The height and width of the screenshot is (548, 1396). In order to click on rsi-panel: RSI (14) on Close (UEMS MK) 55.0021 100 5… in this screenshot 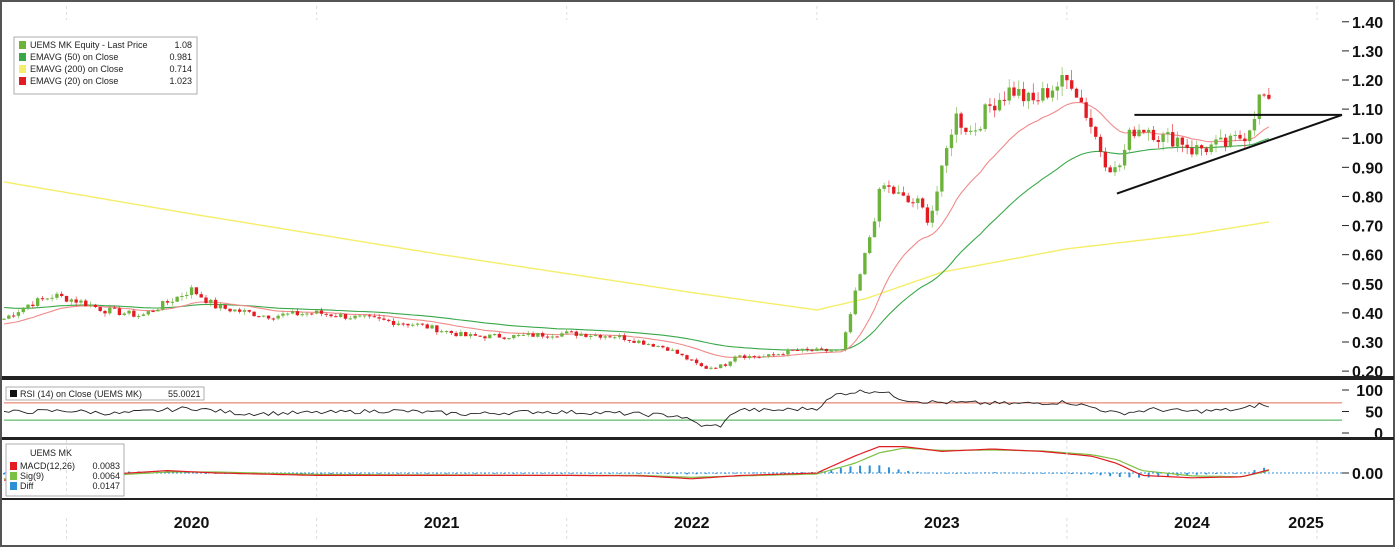, I will do `click(693, 413)`.